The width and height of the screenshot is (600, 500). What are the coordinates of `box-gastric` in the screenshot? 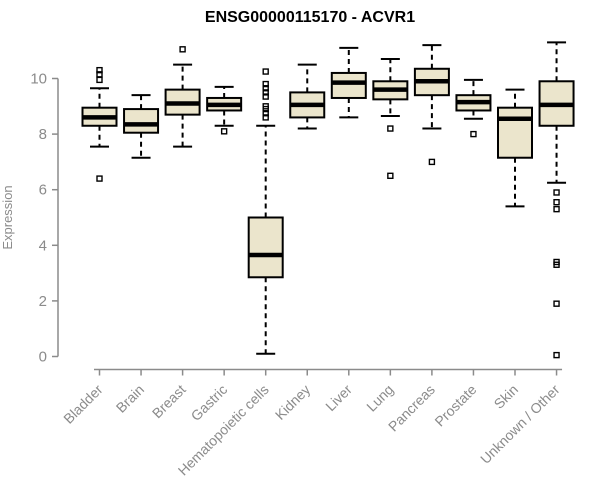 It's located at (224, 110).